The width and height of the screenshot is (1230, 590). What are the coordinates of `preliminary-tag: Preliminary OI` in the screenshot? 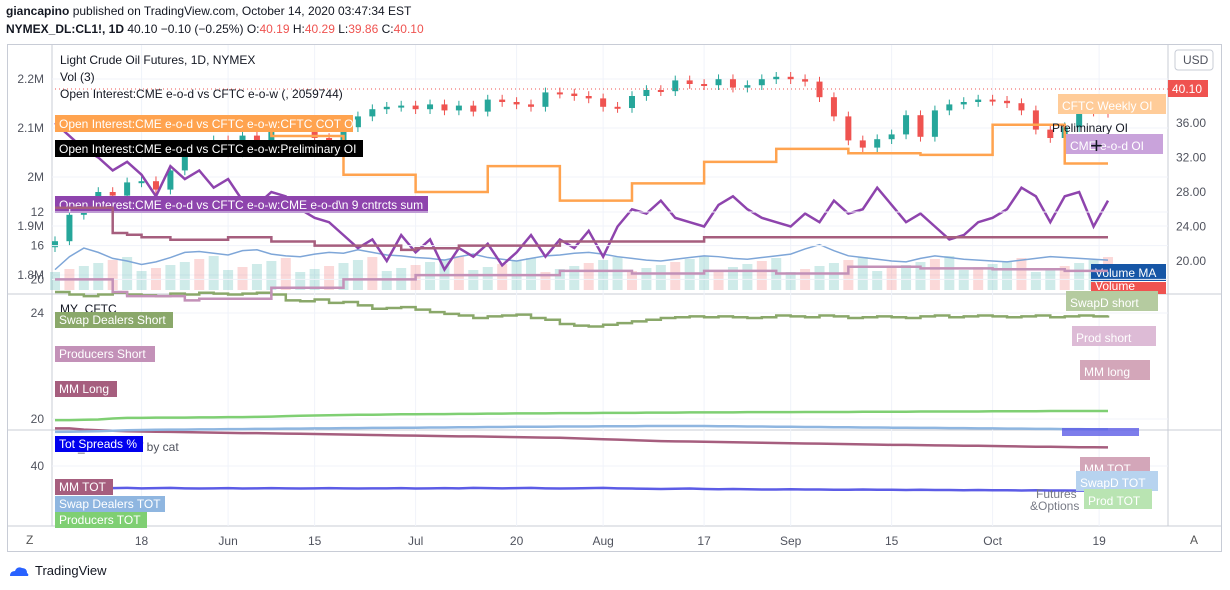 It's located at (1090, 128).